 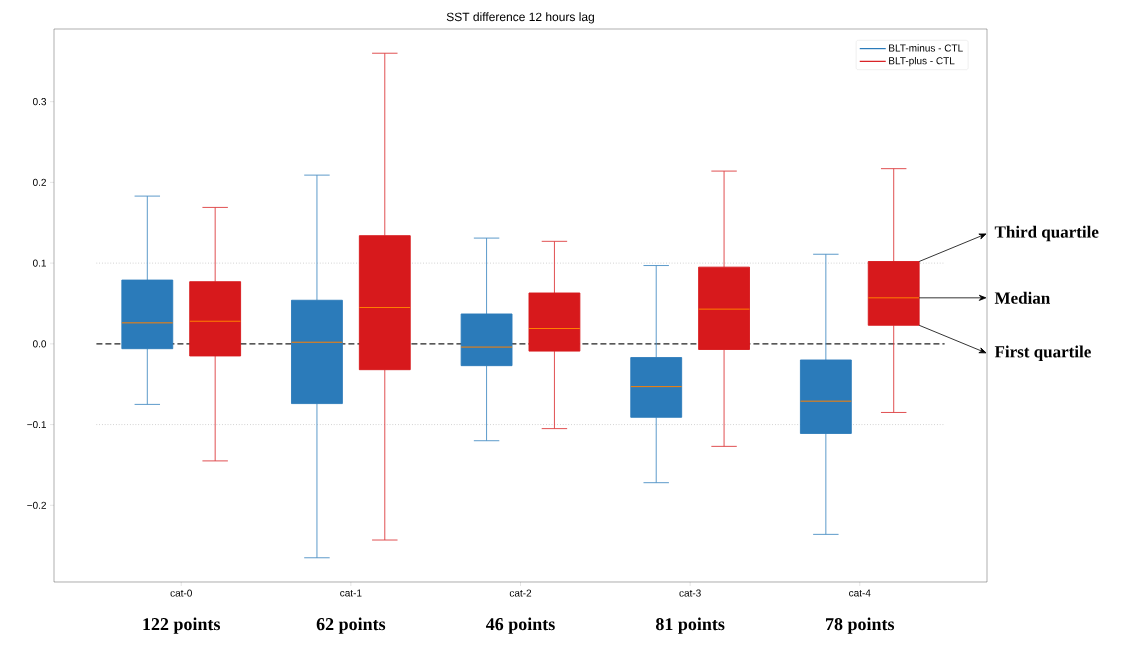 What do you see at coordinates (860, 593) in the screenshot?
I see `x-tick-label: cat-4` at bounding box center [860, 593].